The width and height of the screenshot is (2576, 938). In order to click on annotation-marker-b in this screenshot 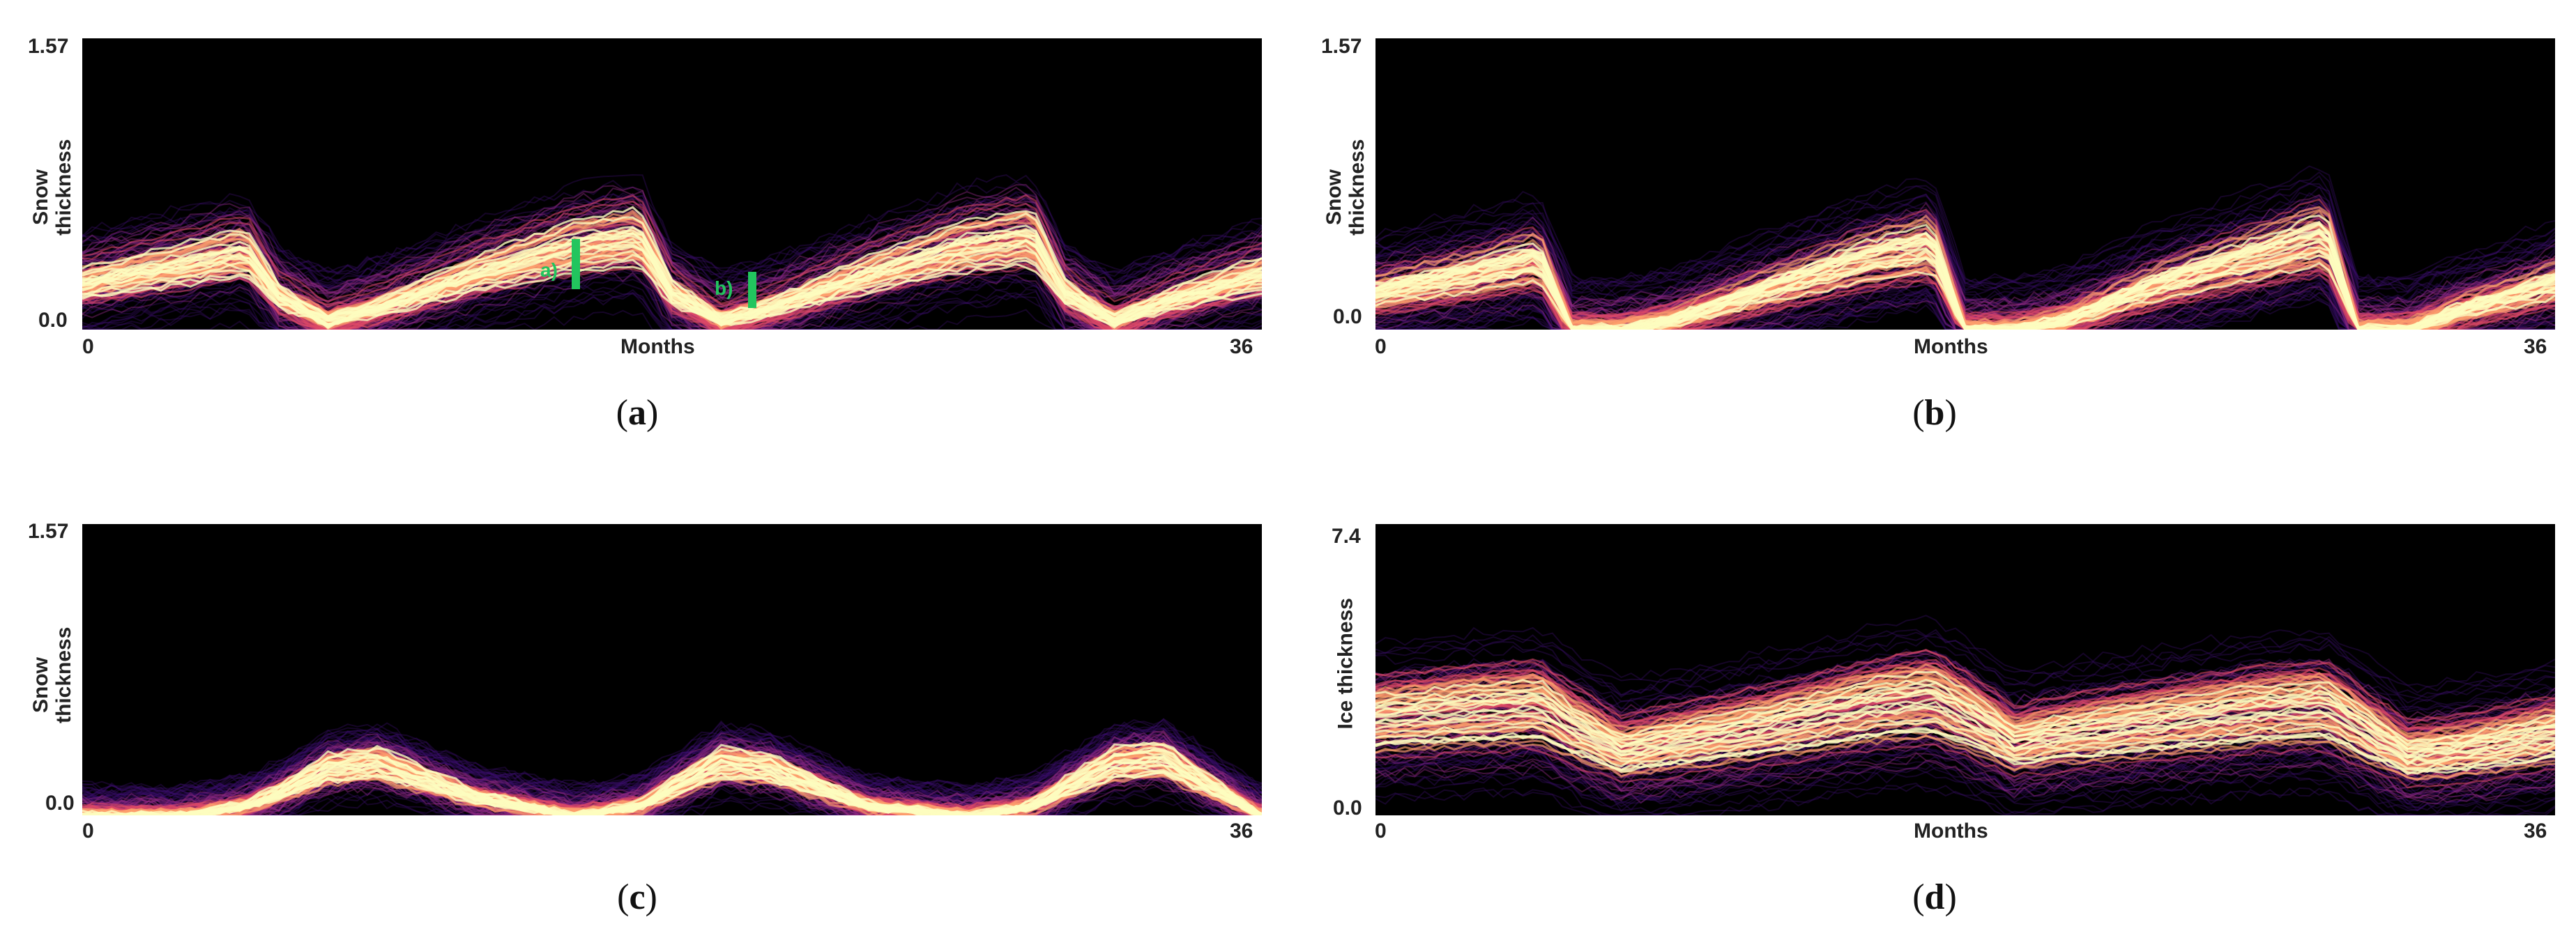, I will do `click(752, 290)`.